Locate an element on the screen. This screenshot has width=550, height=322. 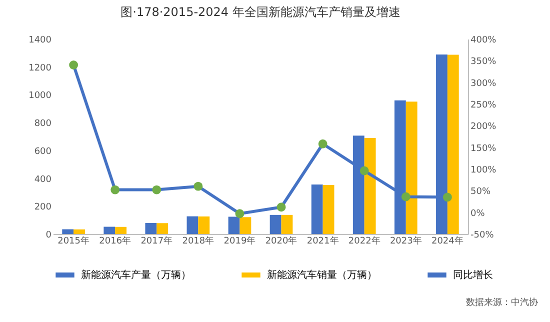
y2-tick-label: -50% is located at coordinates (482, 235).